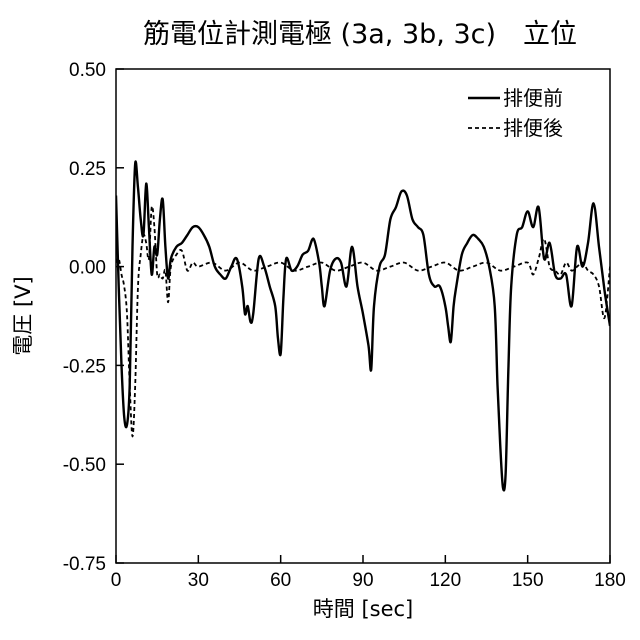 The width and height of the screenshot is (640, 640). I want to click on y-tick-label: 0.00, so click(87, 268).